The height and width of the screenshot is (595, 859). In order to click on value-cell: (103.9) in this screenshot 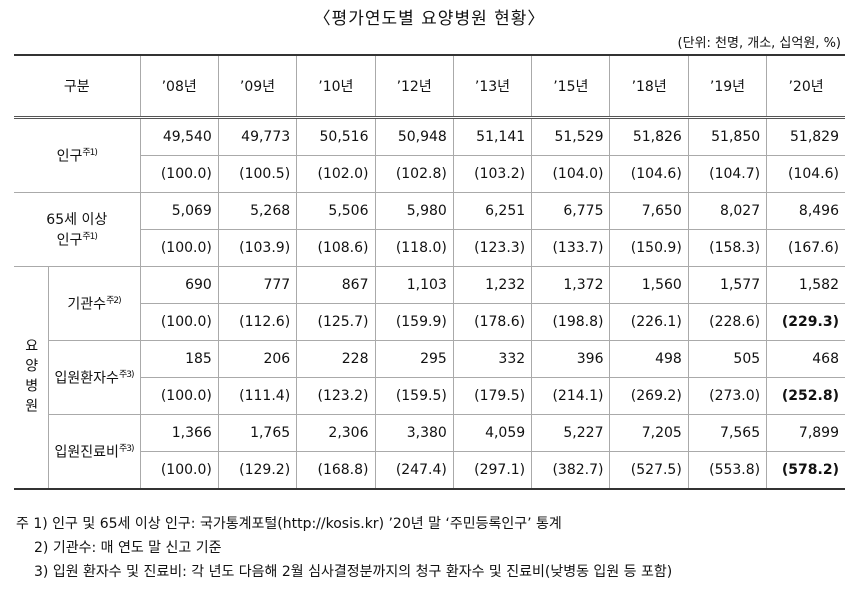, I will do `click(257, 248)`.